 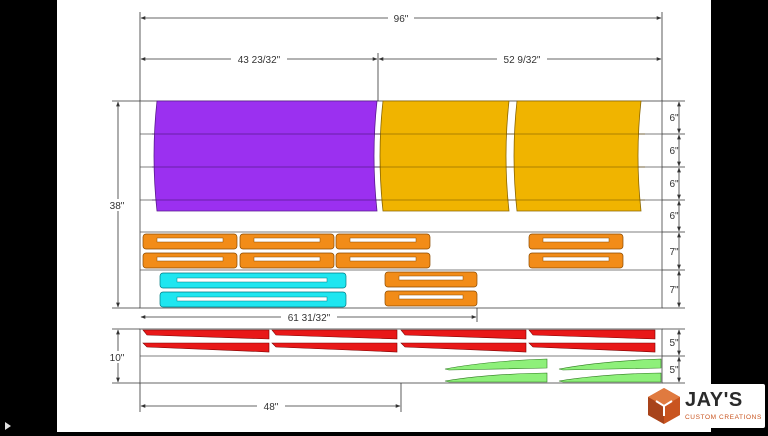 I want to click on gold-panel-rowlines, so click(x=512, y=167).